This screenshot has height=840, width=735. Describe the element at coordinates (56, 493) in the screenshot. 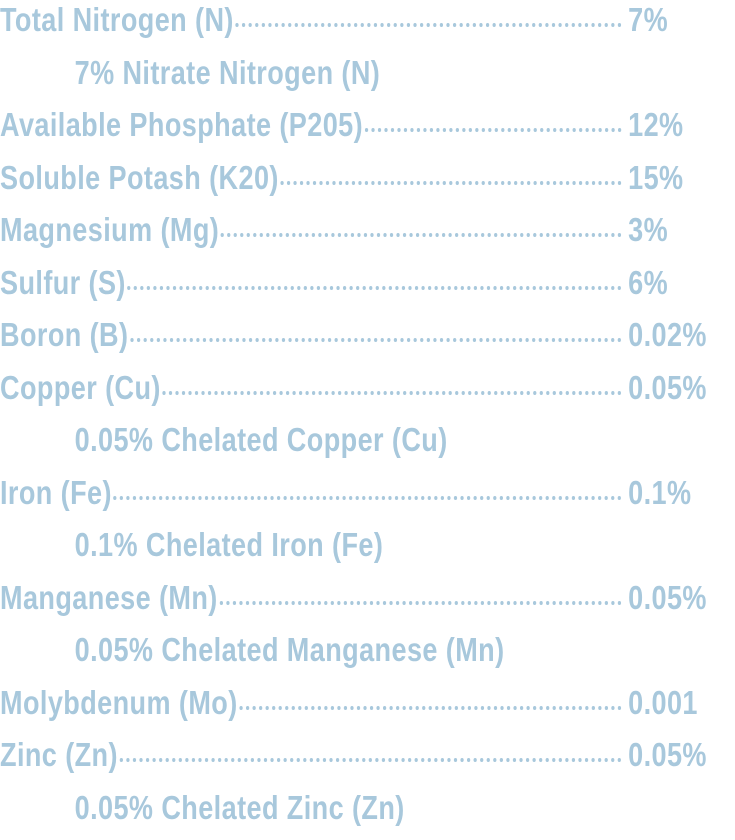

I see `nutrient-label: Iron (Fe)` at that location.